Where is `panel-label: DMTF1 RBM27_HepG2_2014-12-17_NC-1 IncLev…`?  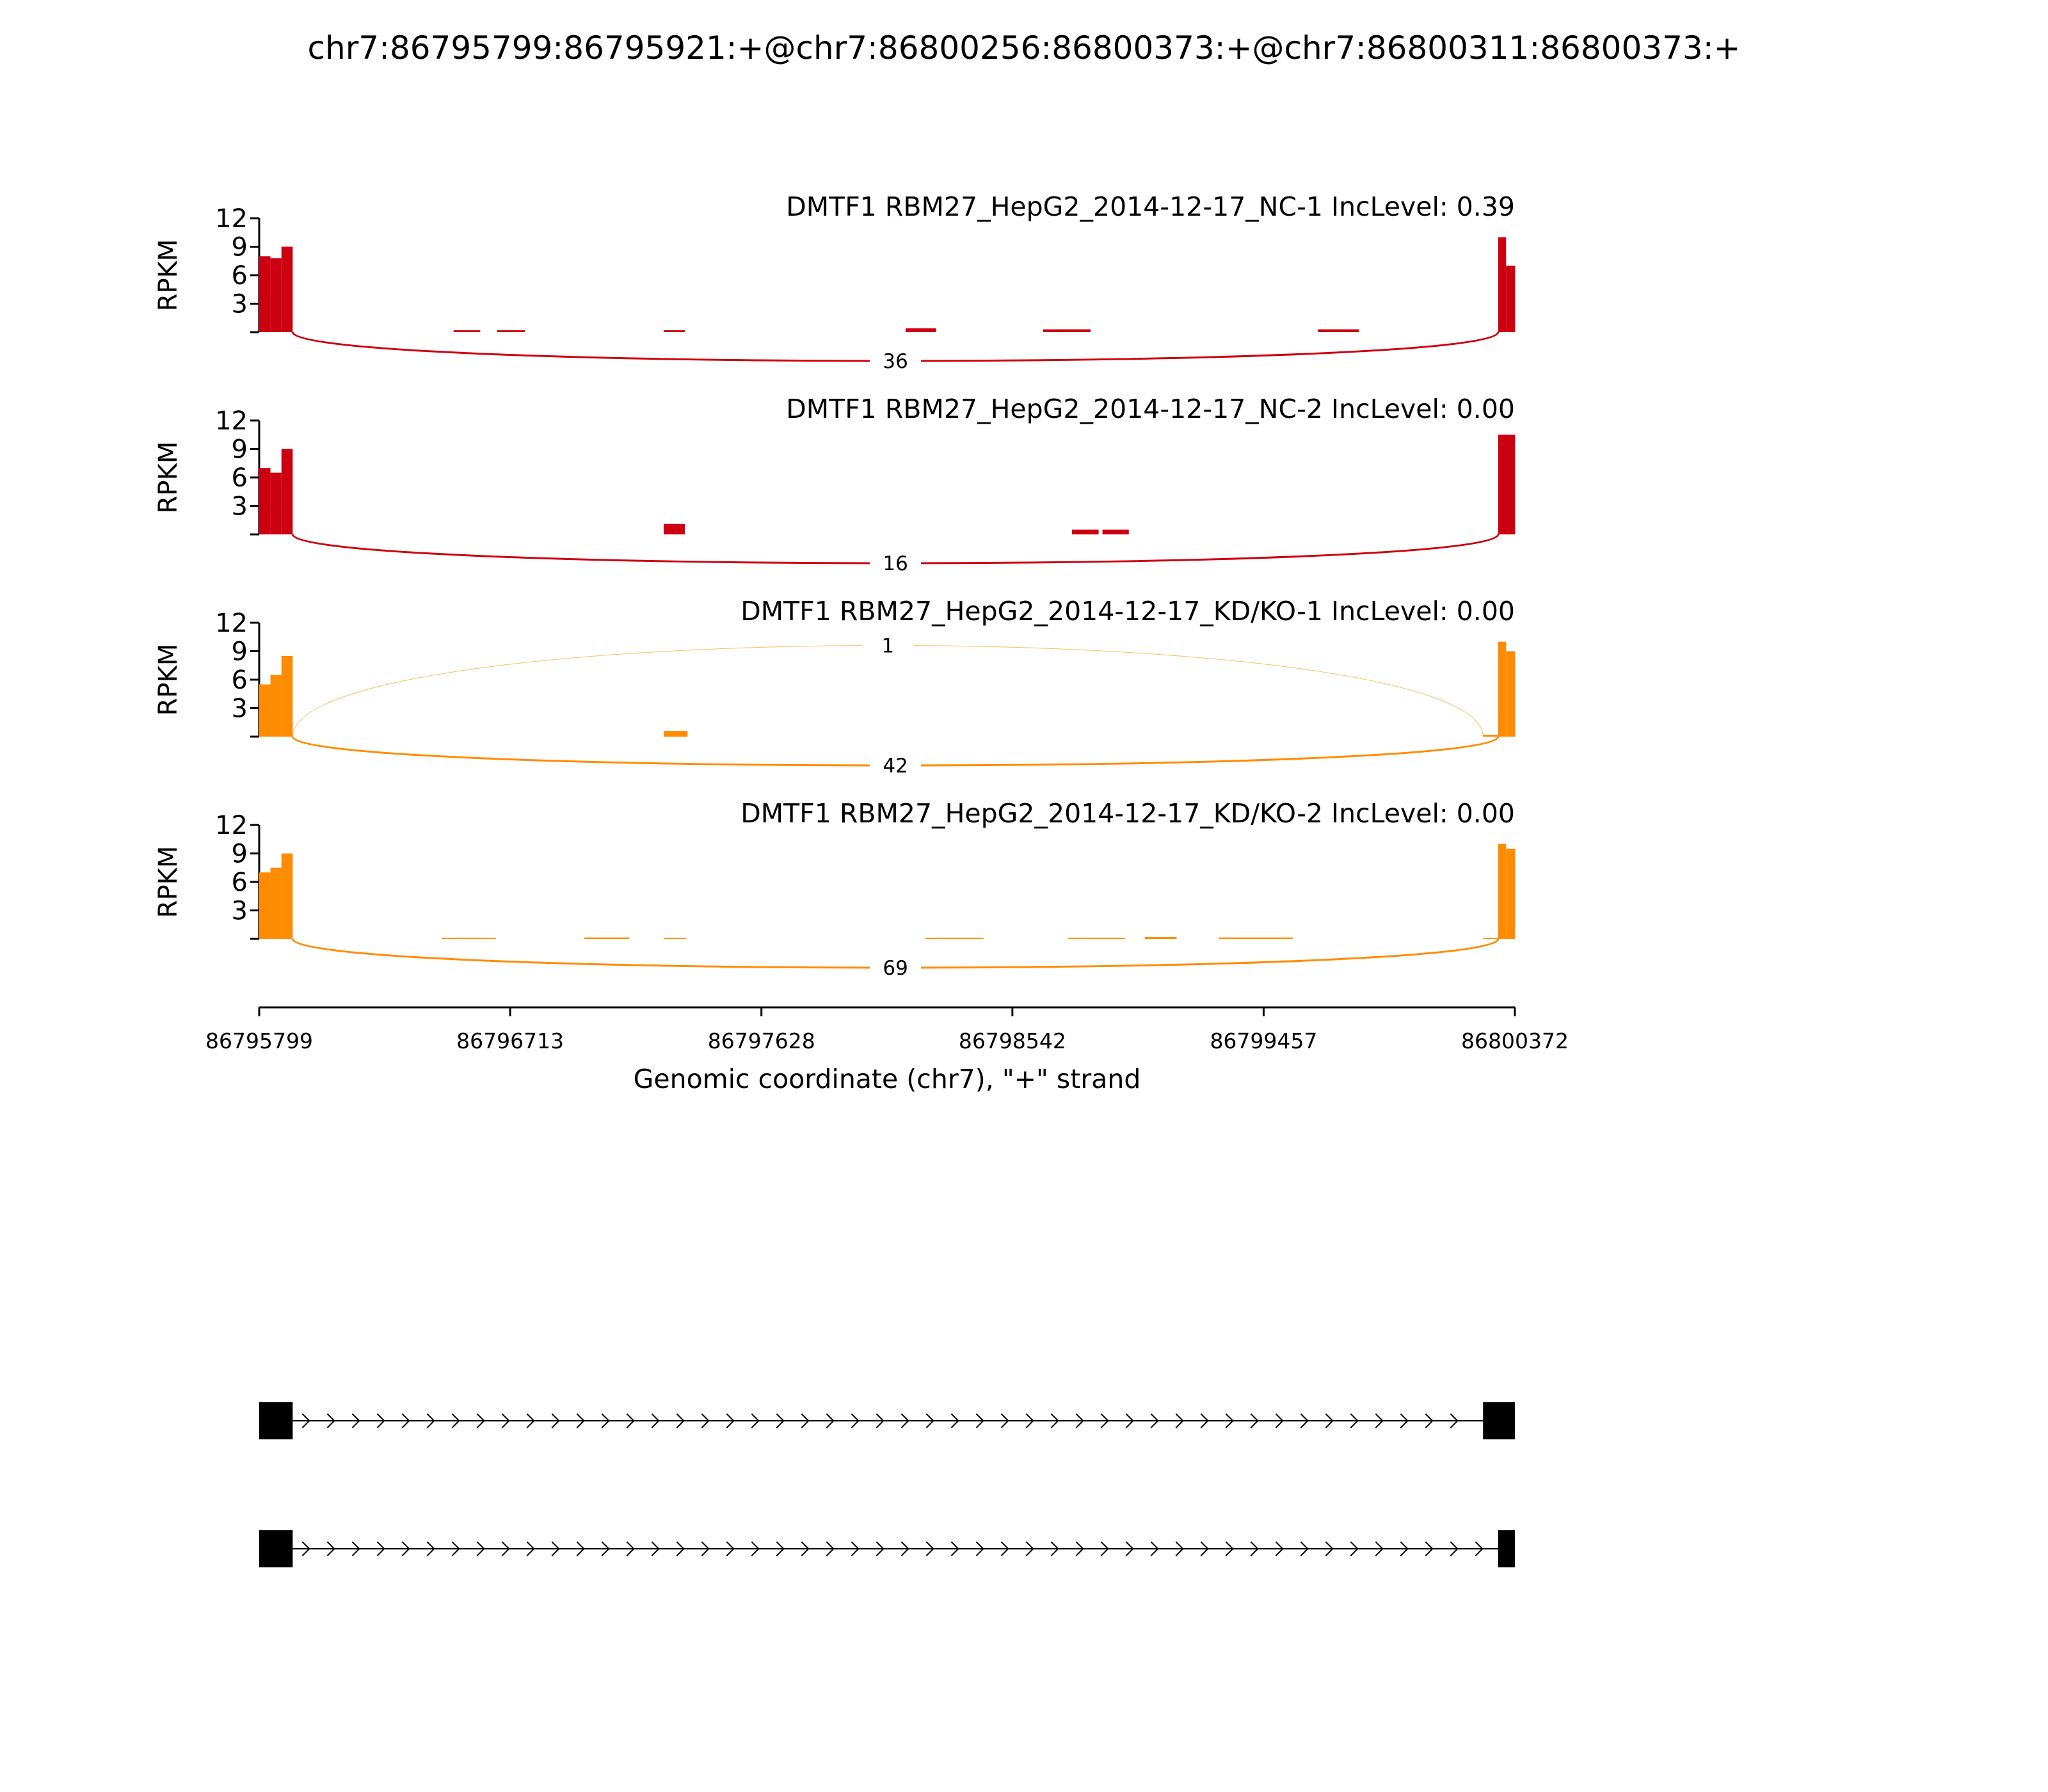 panel-label: DMTF1 RBM27_HepG2_2014-12-17_NC-1 IncLev… is located at coordinates (1150, 206).